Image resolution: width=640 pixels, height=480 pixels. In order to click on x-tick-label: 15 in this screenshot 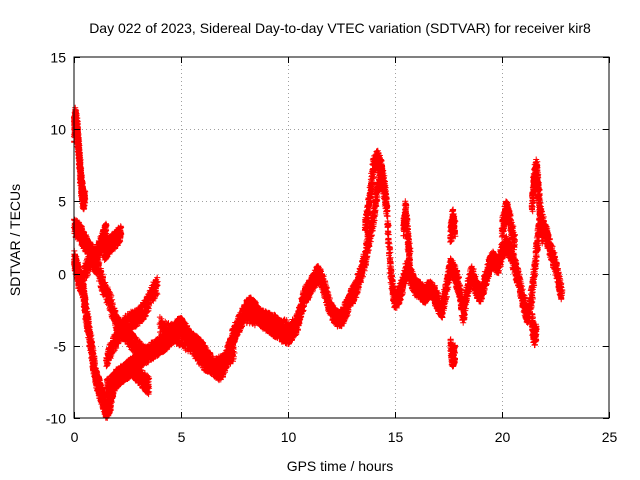, I will do `click(396, 437)`.